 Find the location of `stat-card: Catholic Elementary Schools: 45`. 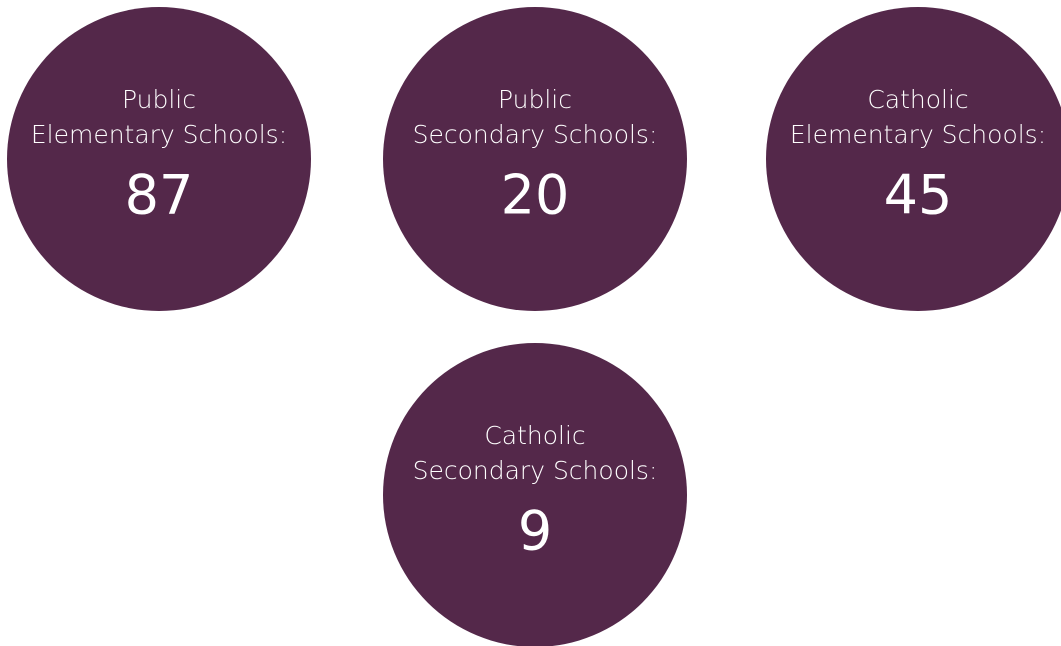

stat-card: Catholic Elementary Schools: 45 is located at coordinates (913, 159).